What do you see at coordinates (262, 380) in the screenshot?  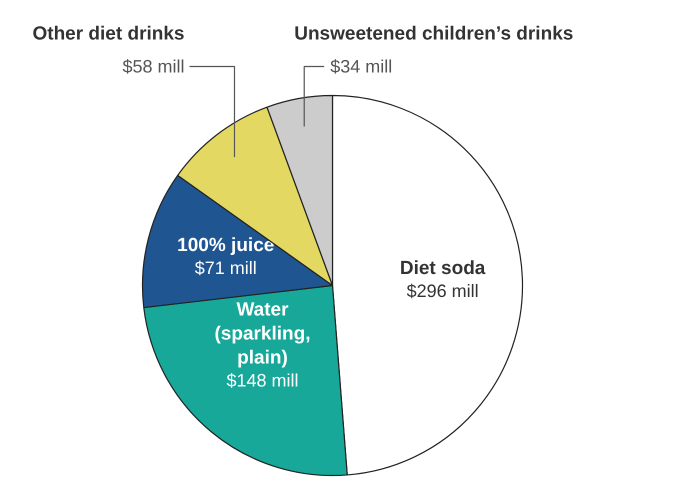 I see `data-label: $148 mill` at bounding box center [262, 380].